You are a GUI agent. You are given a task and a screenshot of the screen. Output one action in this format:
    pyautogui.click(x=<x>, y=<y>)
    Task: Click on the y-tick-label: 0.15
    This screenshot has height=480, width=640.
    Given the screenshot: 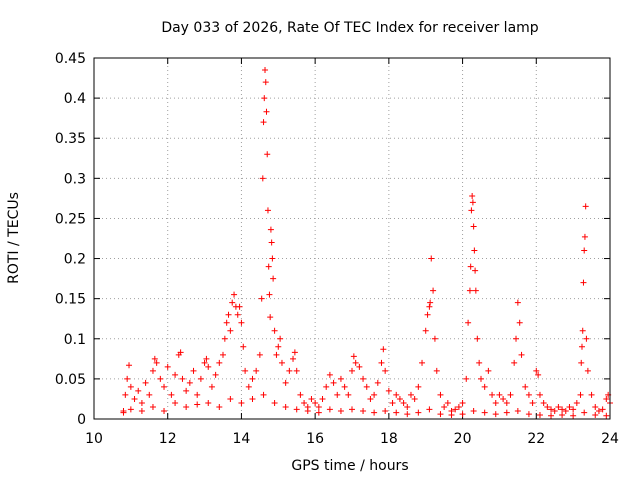 What is the action you would take?
    pyautogui.click(x=70, y=300)
    